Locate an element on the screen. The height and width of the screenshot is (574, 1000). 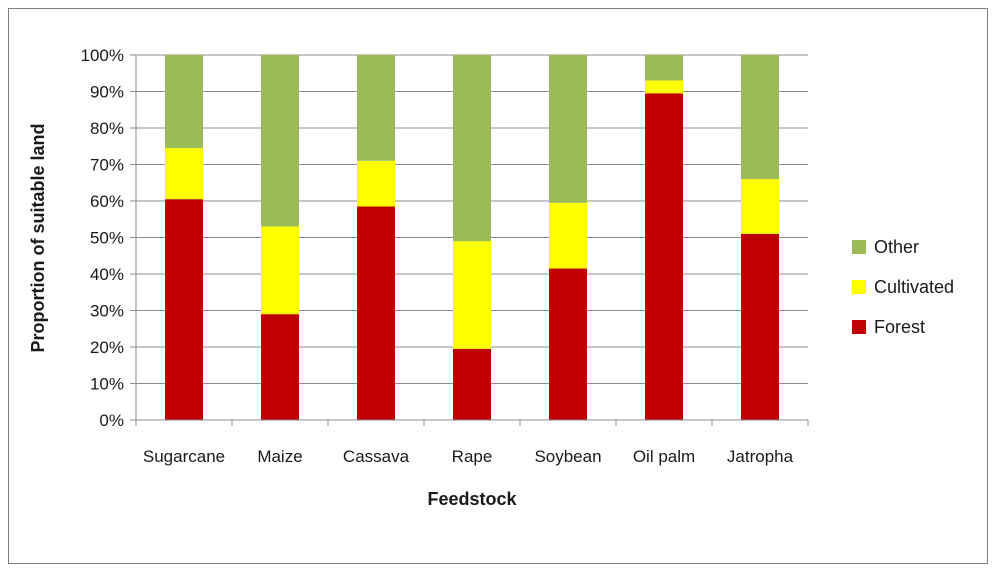
y-axis-title: Proportion of suitable land is located at coordinates (38, 238).